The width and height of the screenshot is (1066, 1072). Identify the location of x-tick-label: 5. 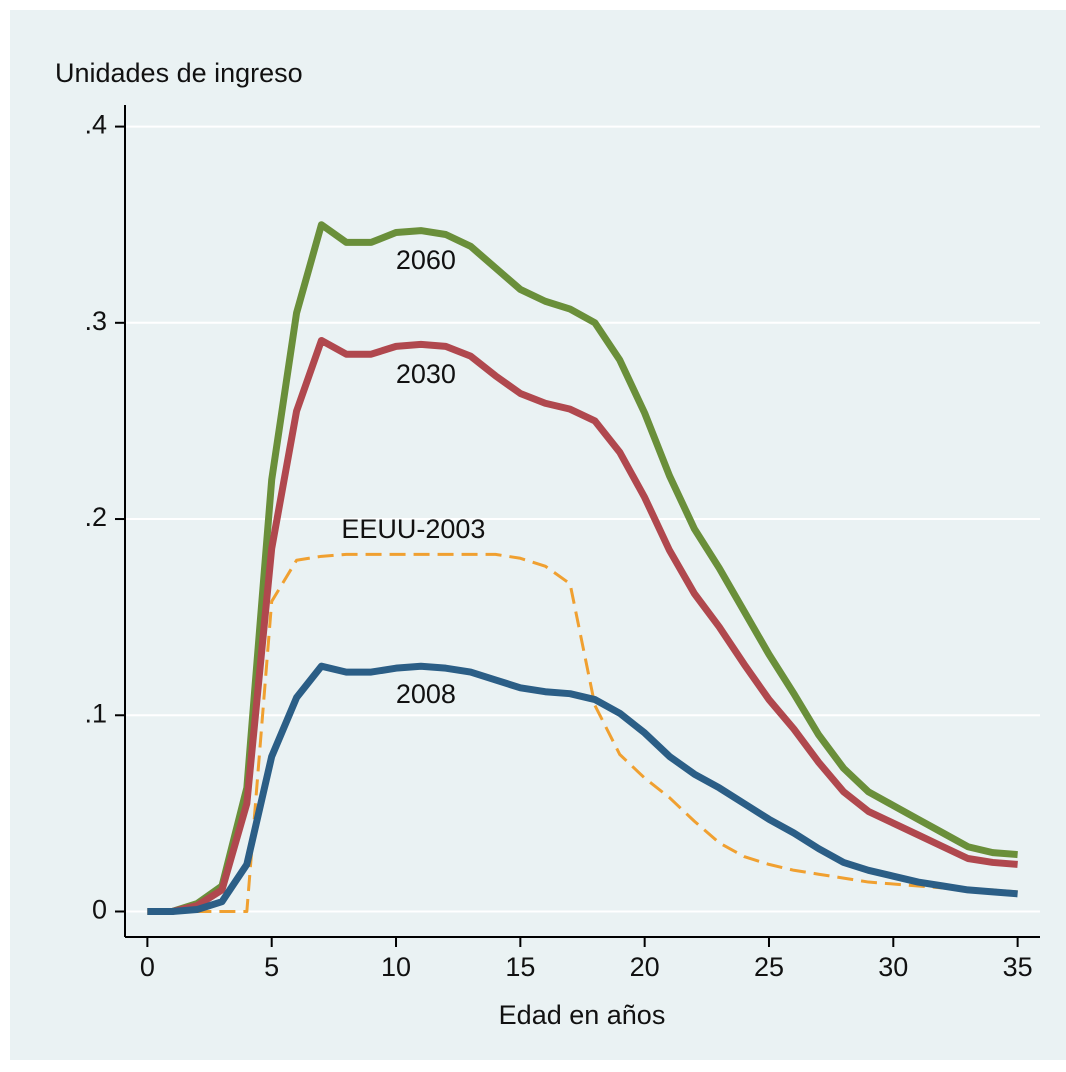
(271, 967).